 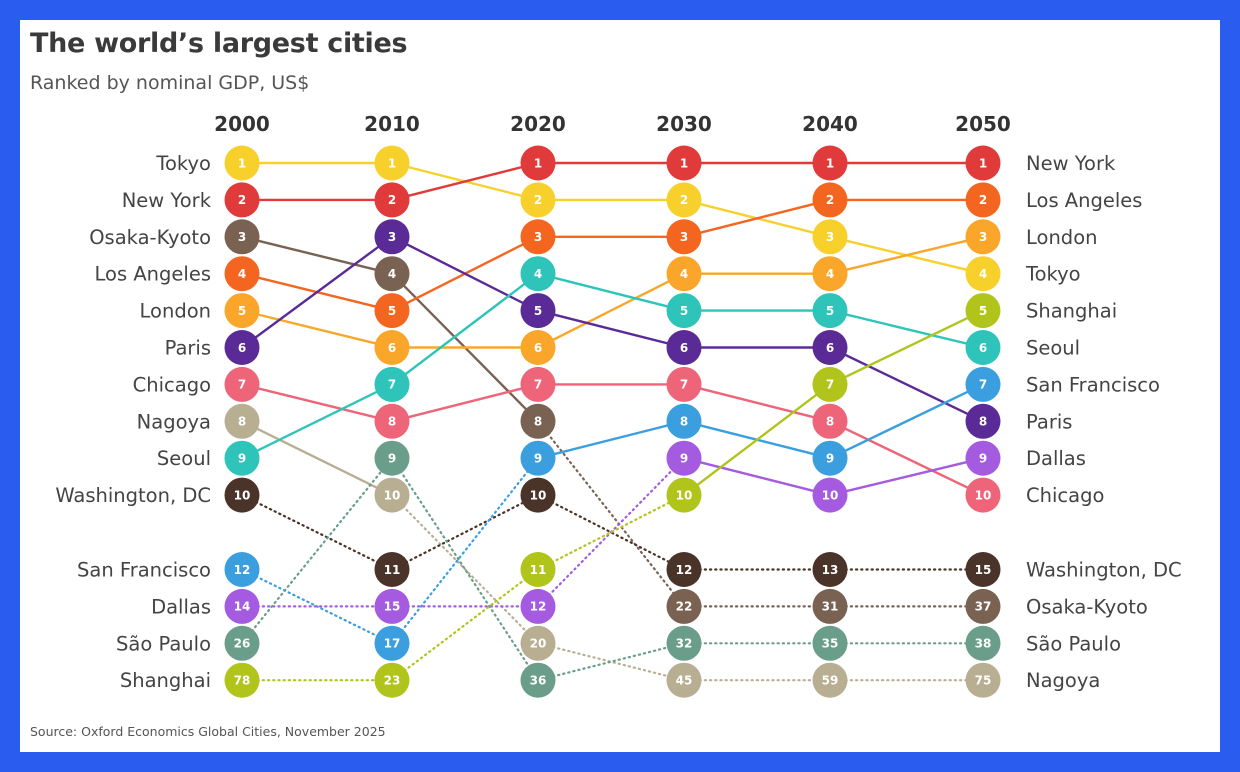 I want to click on city-label-left: Shanghai, so click(x=165, y=680).